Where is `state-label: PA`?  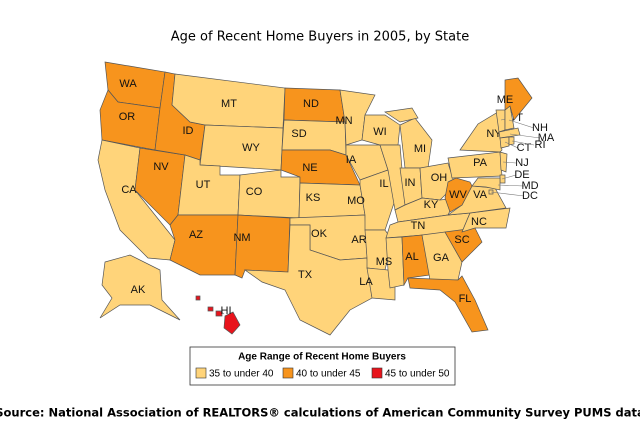
state-label: PA is located at coordinates (480, 163).